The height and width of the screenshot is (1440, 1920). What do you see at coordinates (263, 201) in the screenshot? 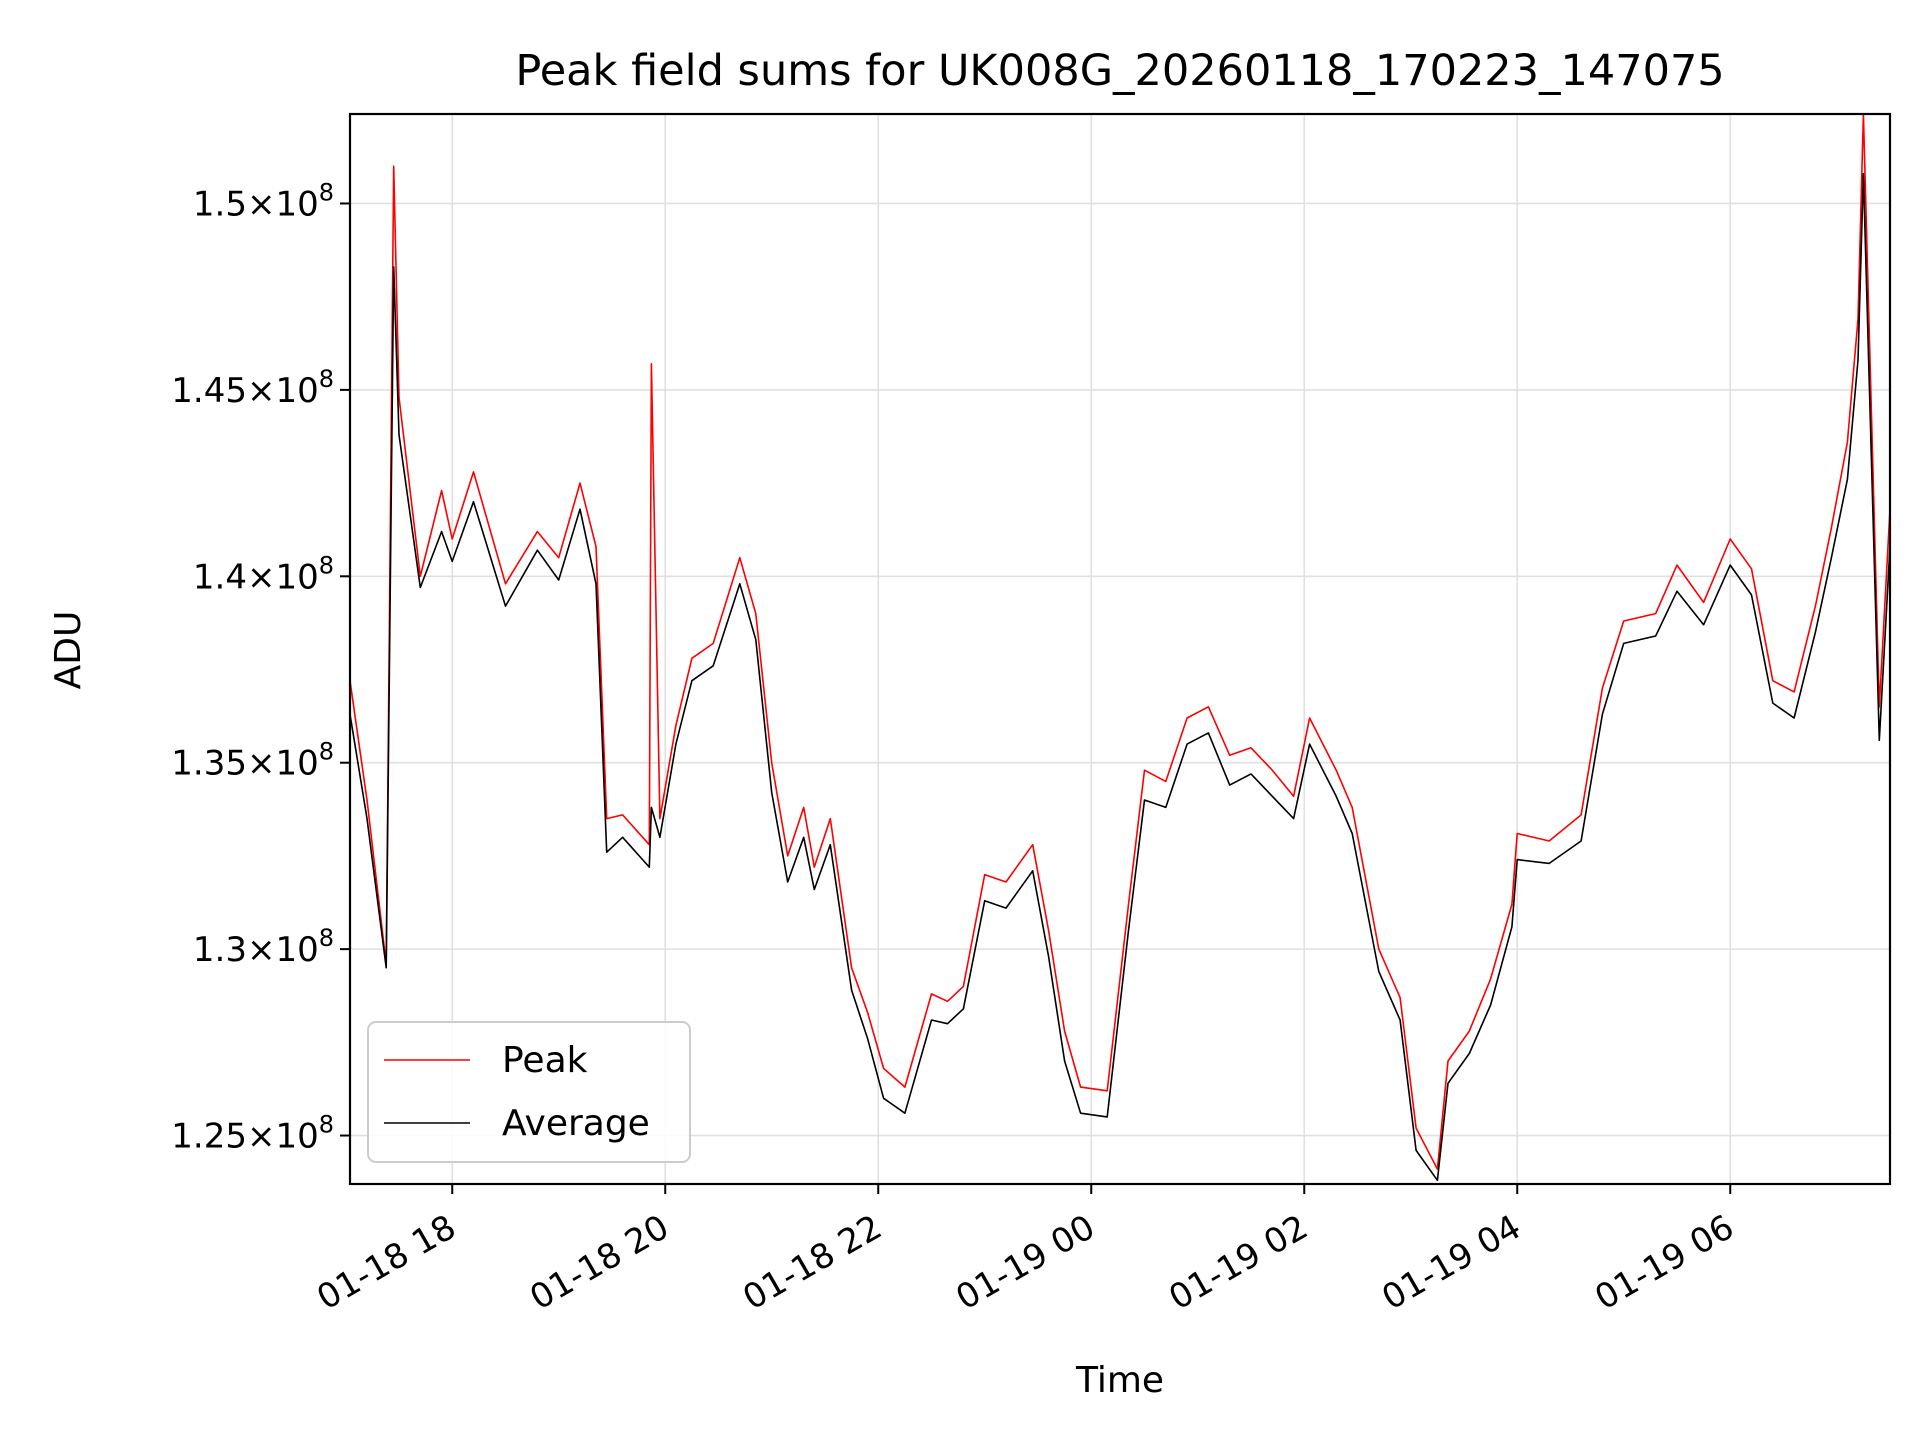
I see `y-tick-label: 1.5×108` at bounding box center [263, 201].